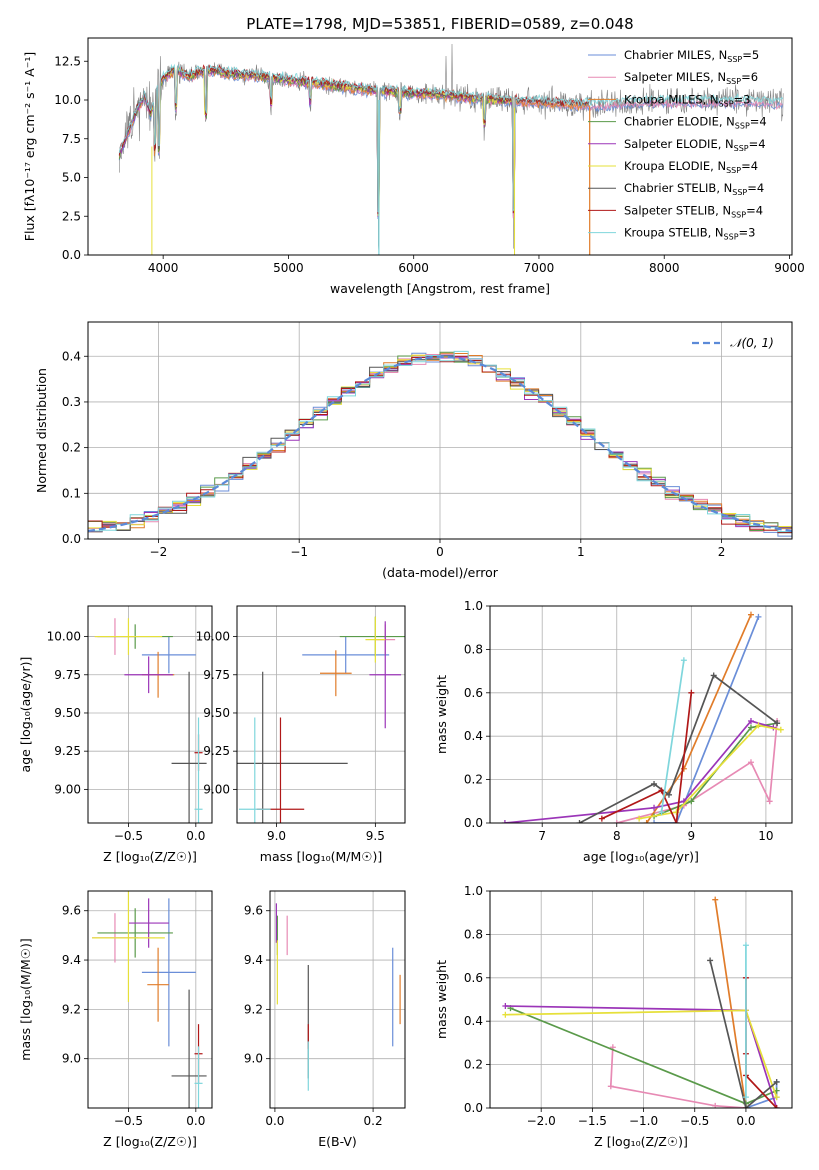  I want to click on errorbars, so click(338, 997).